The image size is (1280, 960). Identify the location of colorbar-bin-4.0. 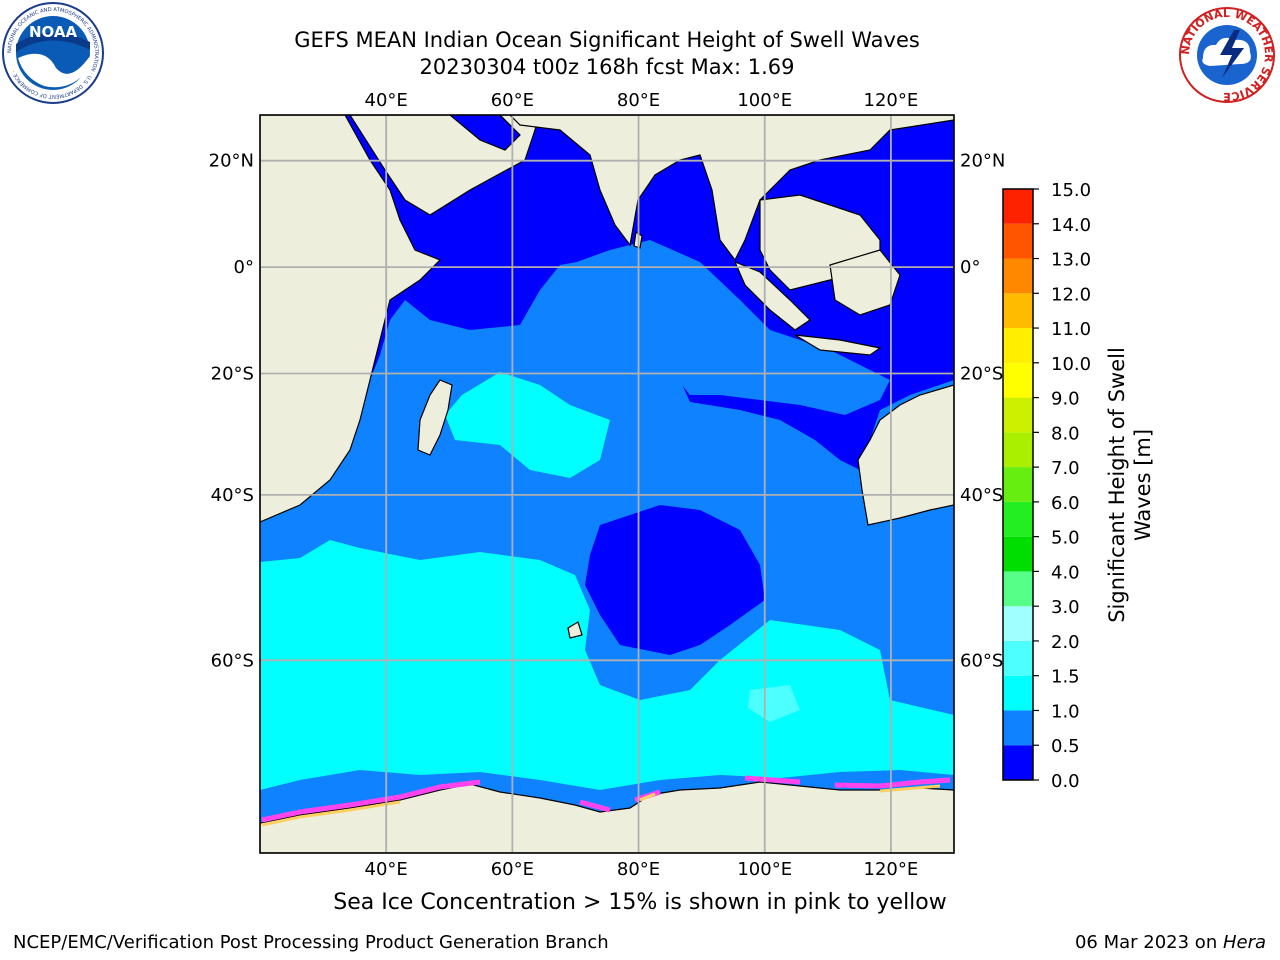
(1018, 554).